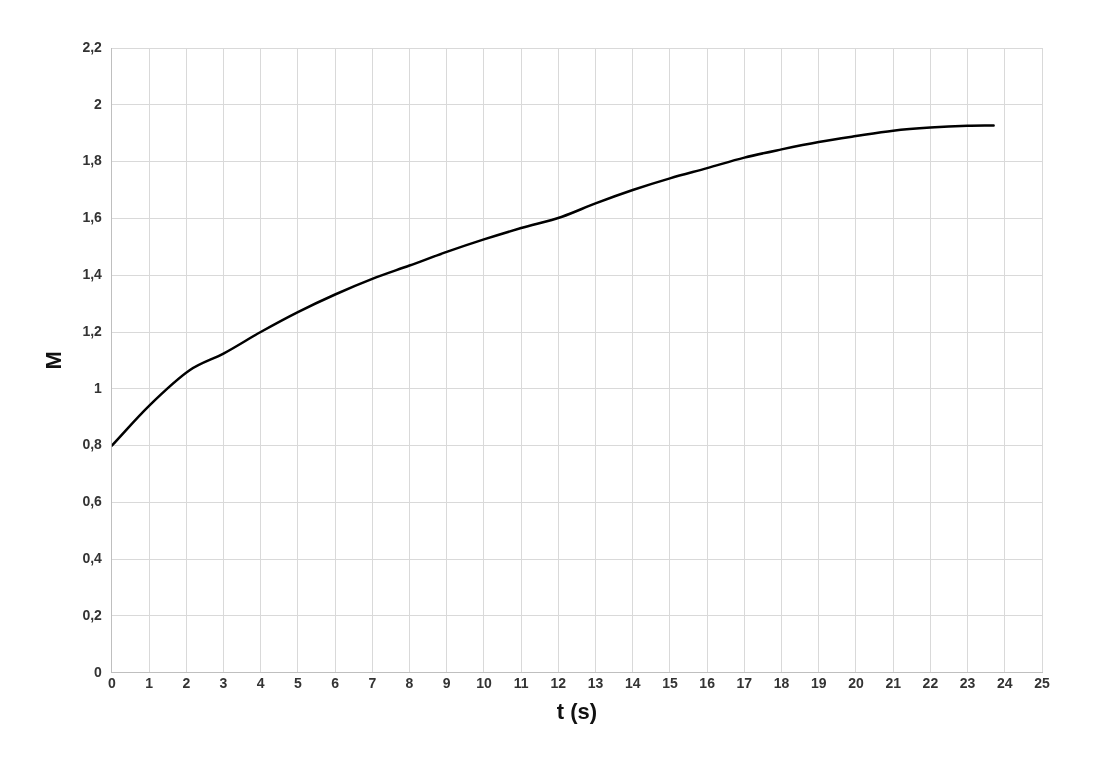 This screenshot has width=1100, height=758. I want to click on x-tick-label: 0, so click(111, 683).